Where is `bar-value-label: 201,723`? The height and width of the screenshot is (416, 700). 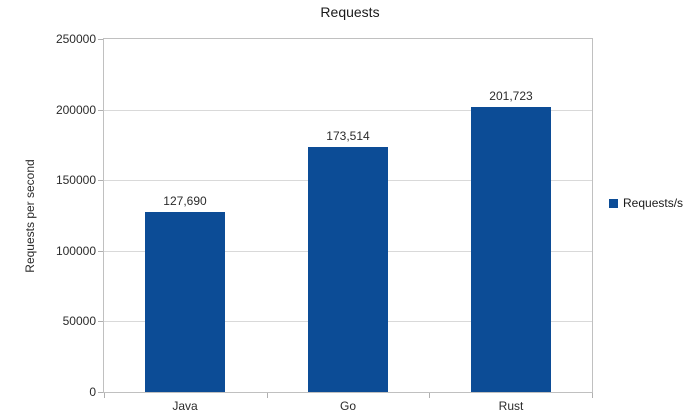 bar-value-label: 201,723 is located at coordinates (511, 96).